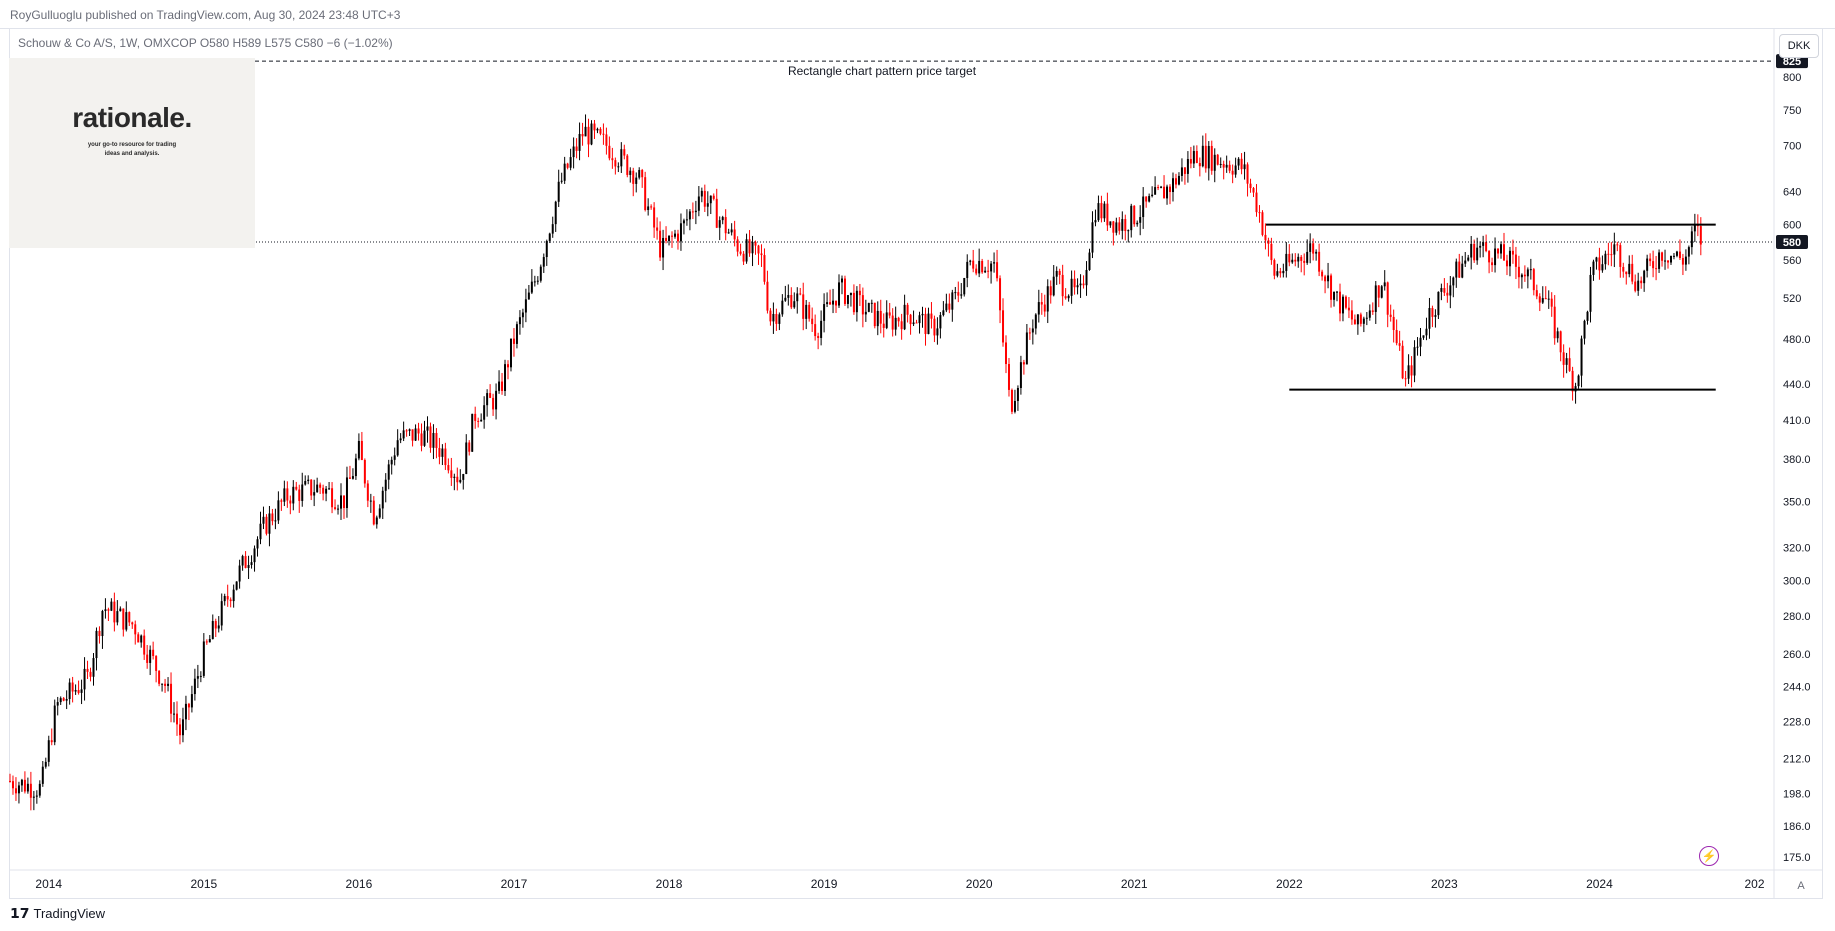 The width and height of the screenshot is (1835, 931). What do you see at coordinates (1797, 385) in the screenshot?
I see `price-tick-label: 440.0` at bounding box center [1797, 385].